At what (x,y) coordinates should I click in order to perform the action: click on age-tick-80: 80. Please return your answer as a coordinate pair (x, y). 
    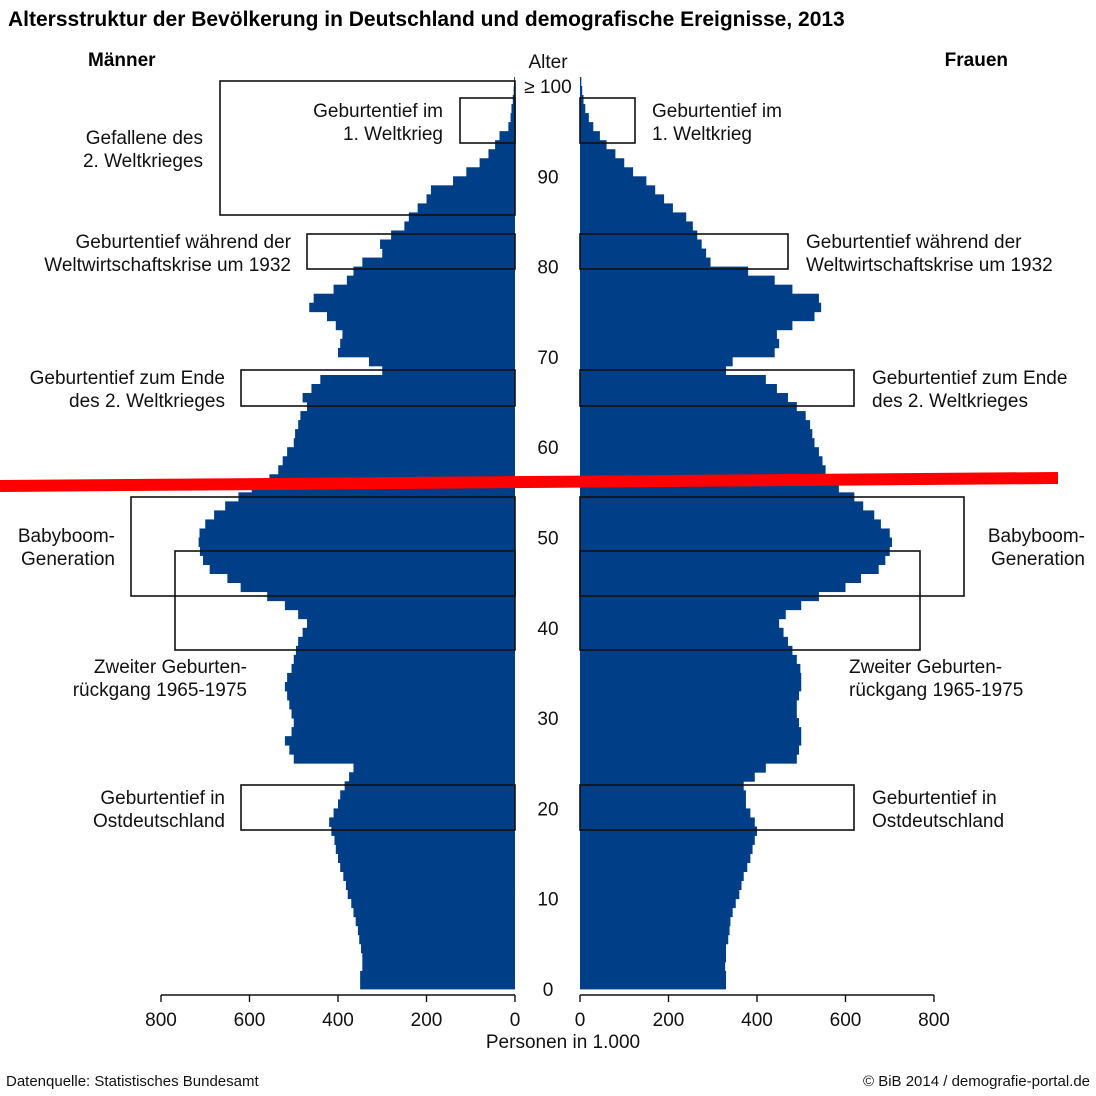
    Looking at the image, I should click on (547, 268).